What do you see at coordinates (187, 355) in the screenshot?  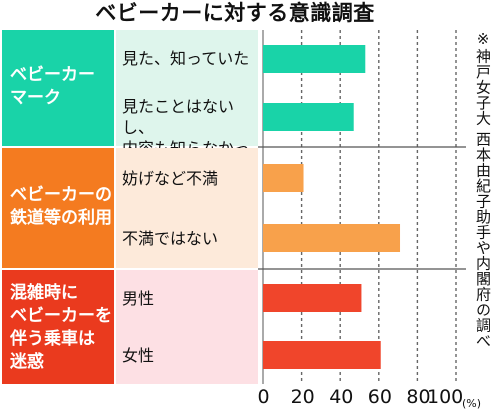 I see `category-cell: 女性` at bounding box center [187, 355].